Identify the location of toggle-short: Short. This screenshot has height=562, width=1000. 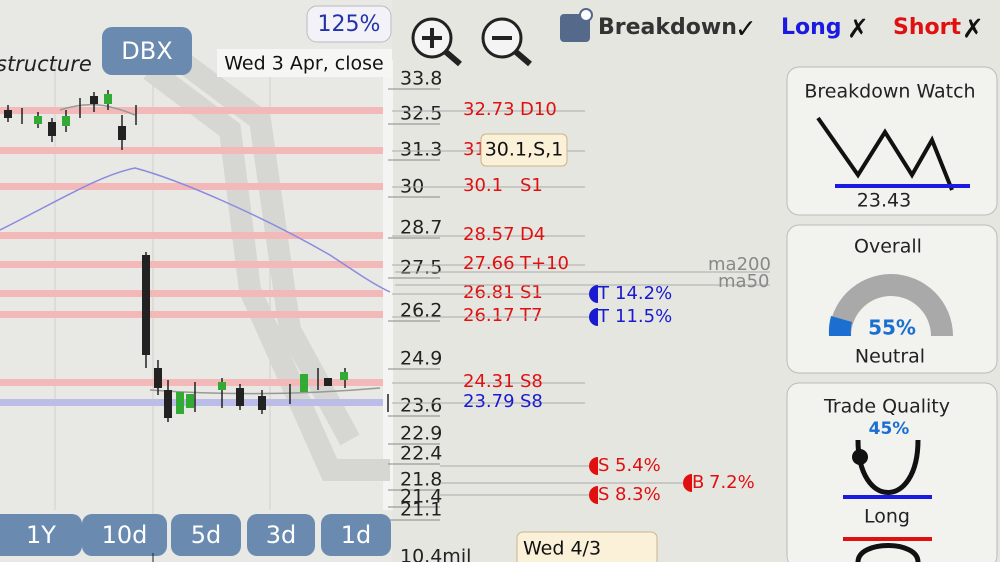
(927, 27).